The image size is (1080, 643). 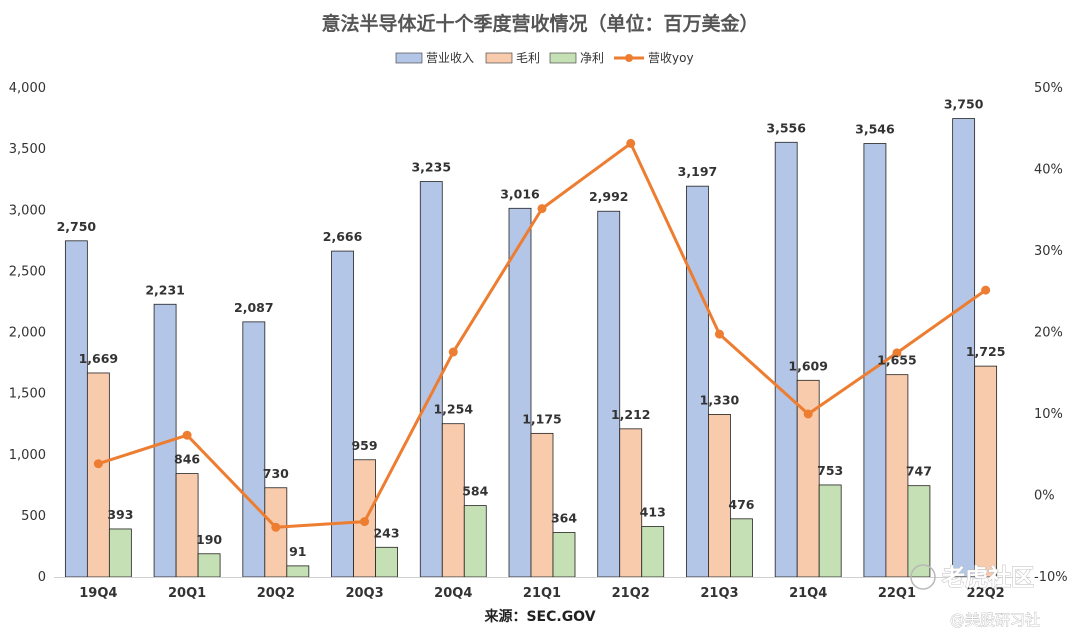 What do you see at coordinates (528, 58) in the screenshot?
I see `legend-label: 毛利` at bounding box center [528, 58].